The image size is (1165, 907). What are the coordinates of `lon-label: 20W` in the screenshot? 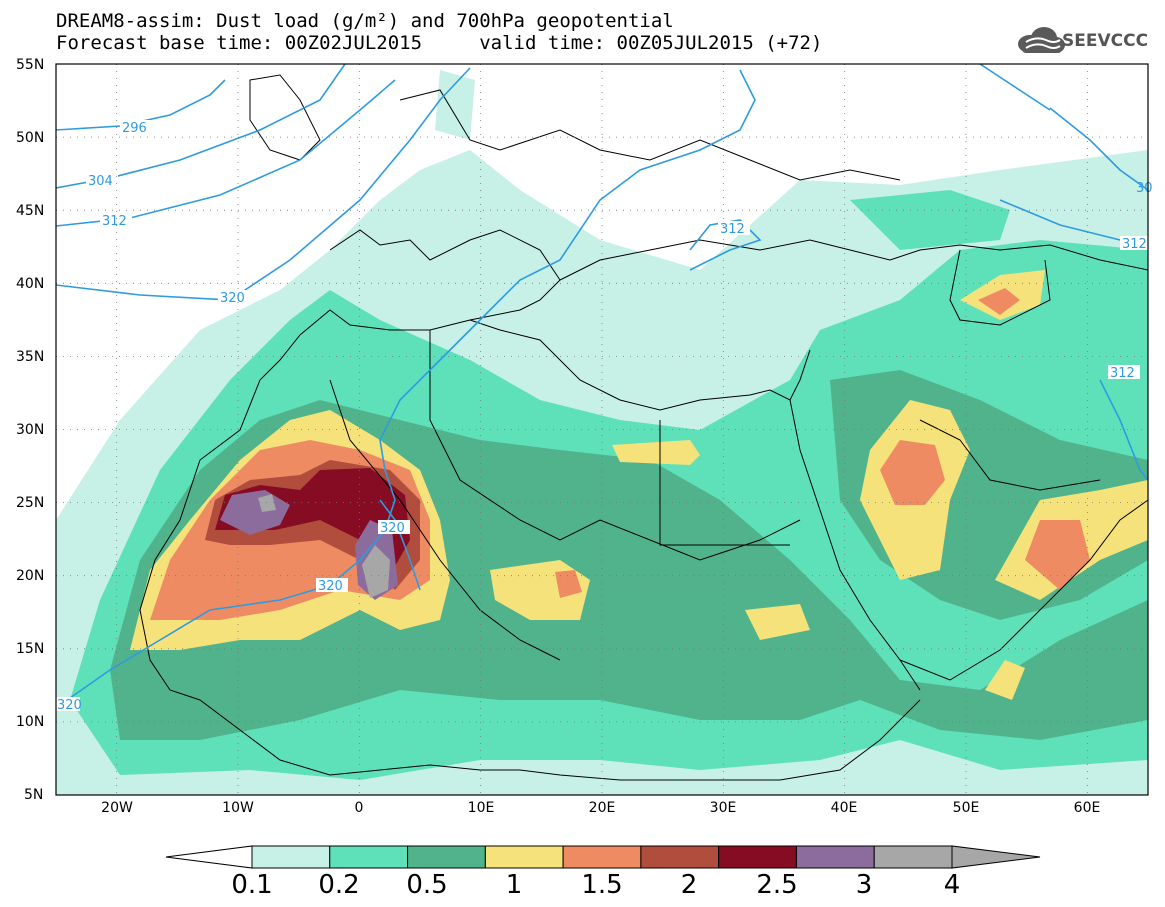 It's located at (117, 808).